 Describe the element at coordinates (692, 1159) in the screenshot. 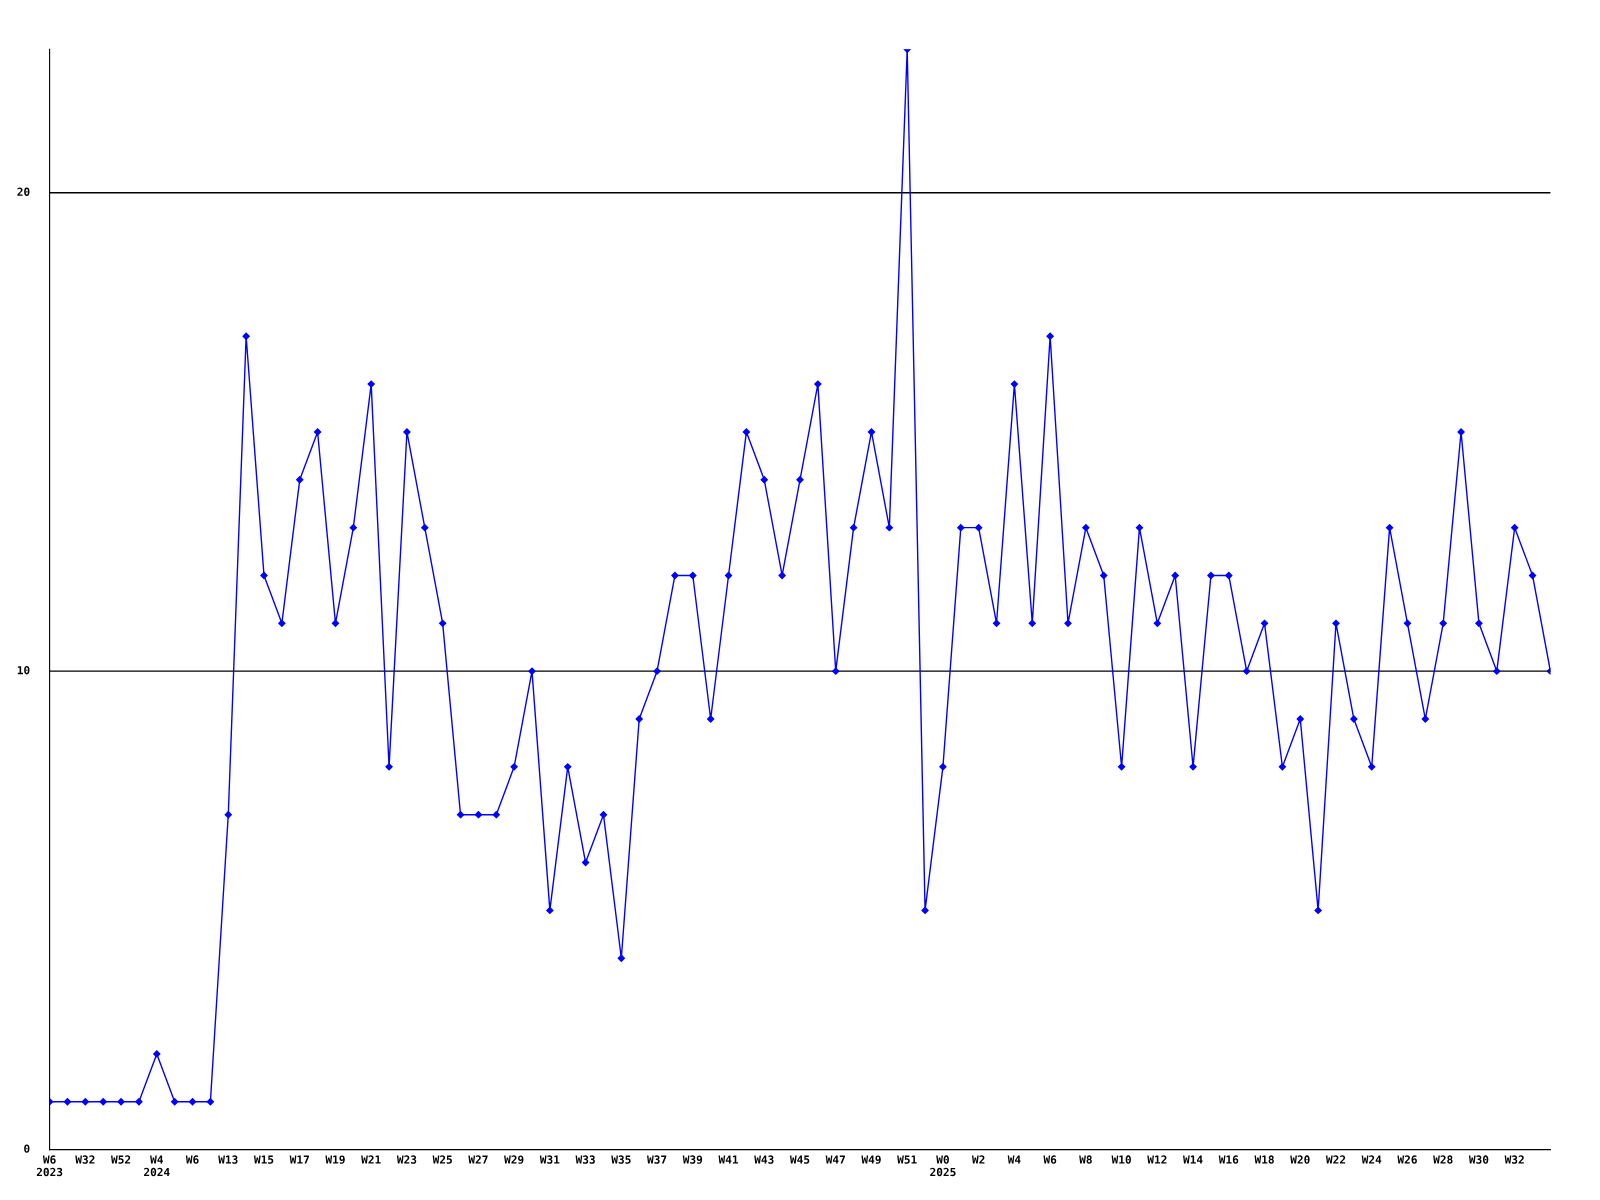

I see `x-tick-label: W39` at that location.